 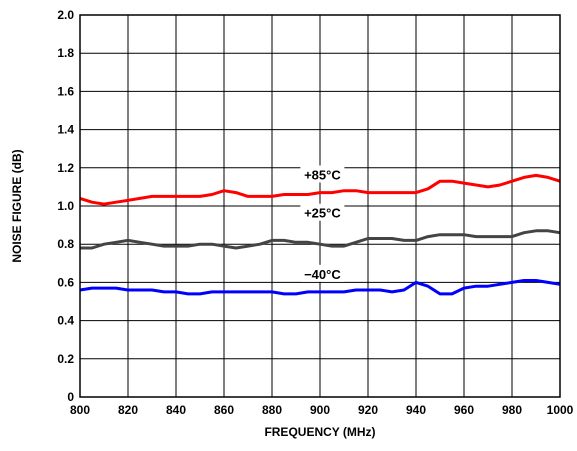 I want to click on y-tick-label: 1.6, so click(x=65, y=91).